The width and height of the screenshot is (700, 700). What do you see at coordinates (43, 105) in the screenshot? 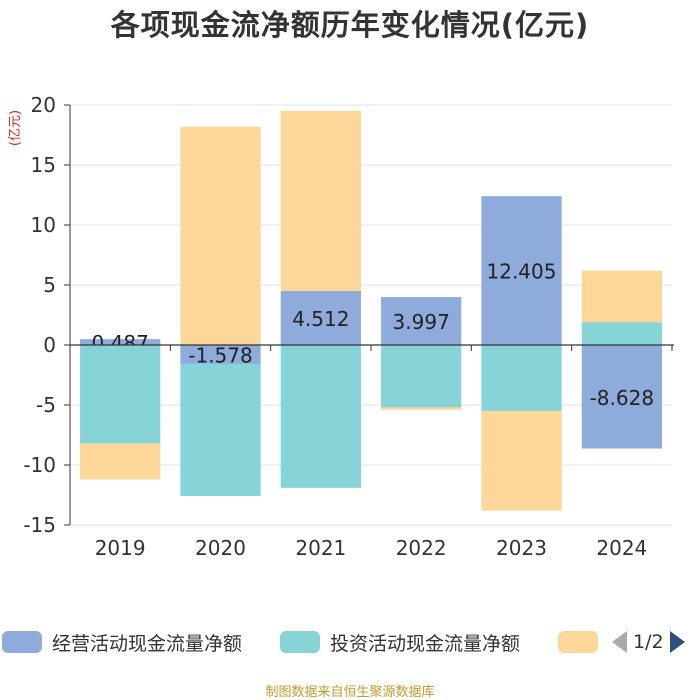
I see `y-tick-label: 20` at bounding box center [43, 105].